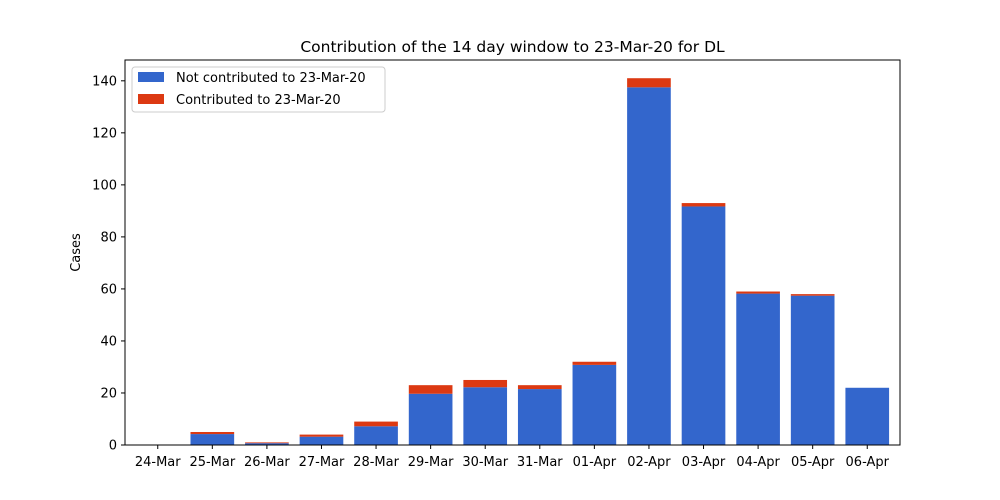 The height and width of the screenshot is (500, 1000). What do you see at coordinates (108, 341) in the screenshot?
I see `y-tick-label: 40` at bounding box center [108, 341].